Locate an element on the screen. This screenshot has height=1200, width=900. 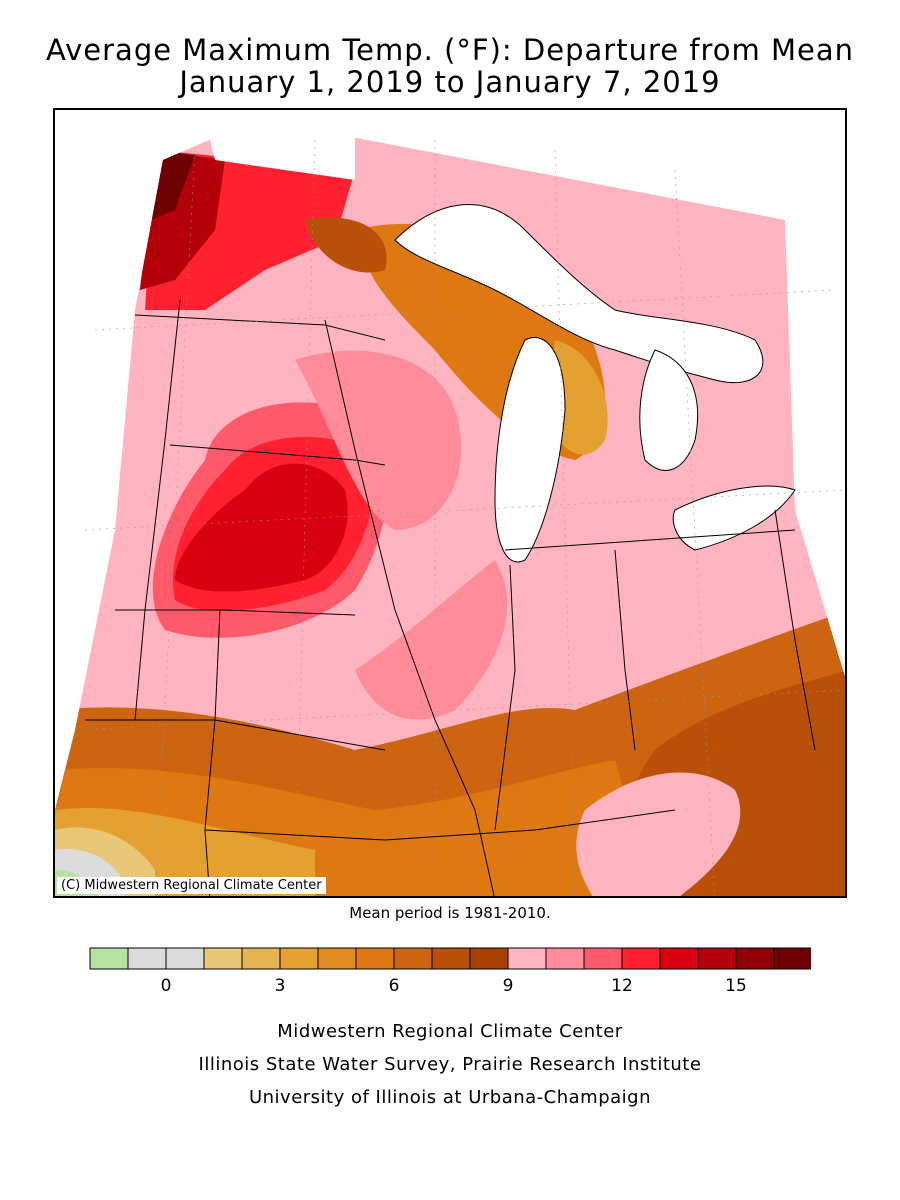
legend-tick-label: 9 is located at coordinates (508, 986).